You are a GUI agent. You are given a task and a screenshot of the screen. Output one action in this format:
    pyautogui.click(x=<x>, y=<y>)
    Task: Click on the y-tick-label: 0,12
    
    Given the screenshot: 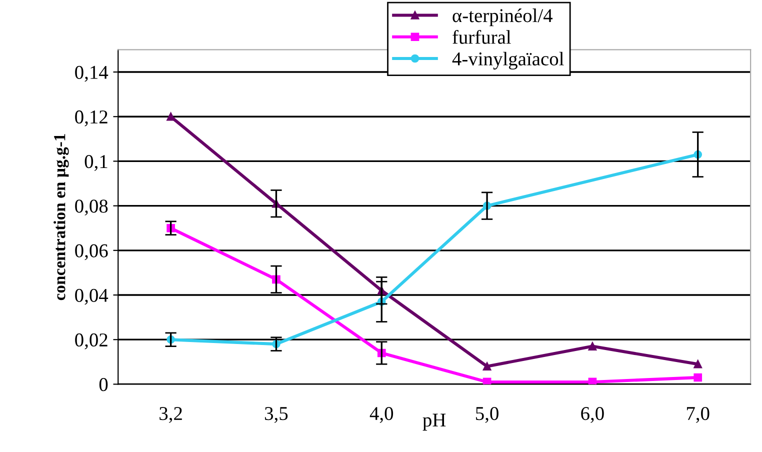 What is the action you would take?
    pyautogui.click(x=91, y=118)
    